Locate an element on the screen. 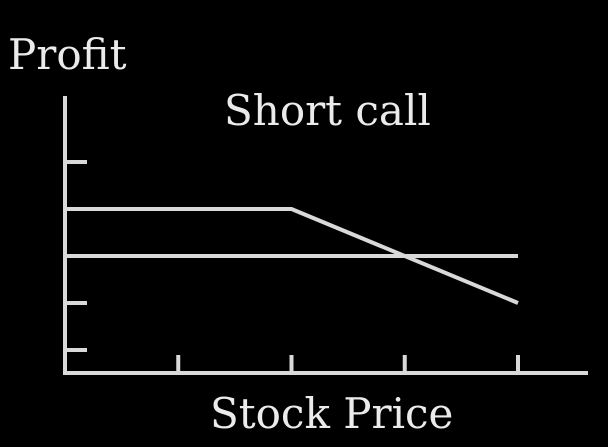 The width and height of the screenshot is (608, 447). x-axis-label: Stock Price is located at coordinates (332, 413).